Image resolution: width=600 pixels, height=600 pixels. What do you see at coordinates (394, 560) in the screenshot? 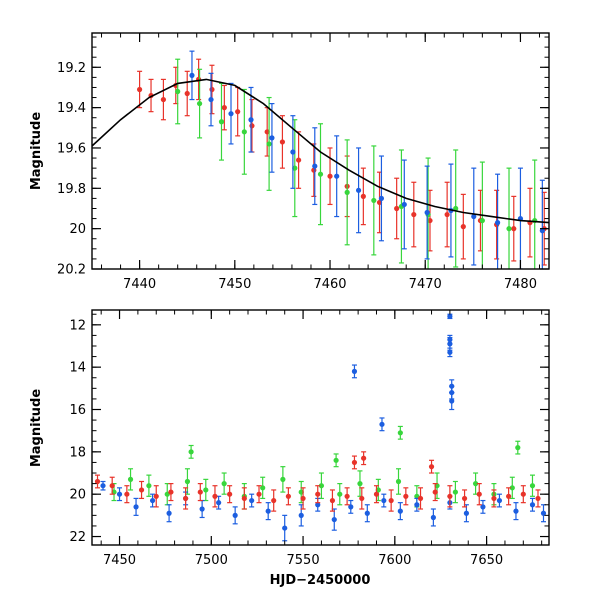
I see `x-tick-label: 7600` at bounding box center [394, 560].